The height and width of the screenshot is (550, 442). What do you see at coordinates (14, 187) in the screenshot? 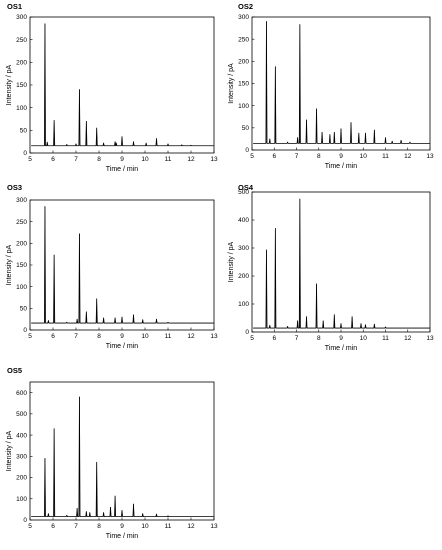
I see `panel-title: OS3` at bounding box center [14, 187].